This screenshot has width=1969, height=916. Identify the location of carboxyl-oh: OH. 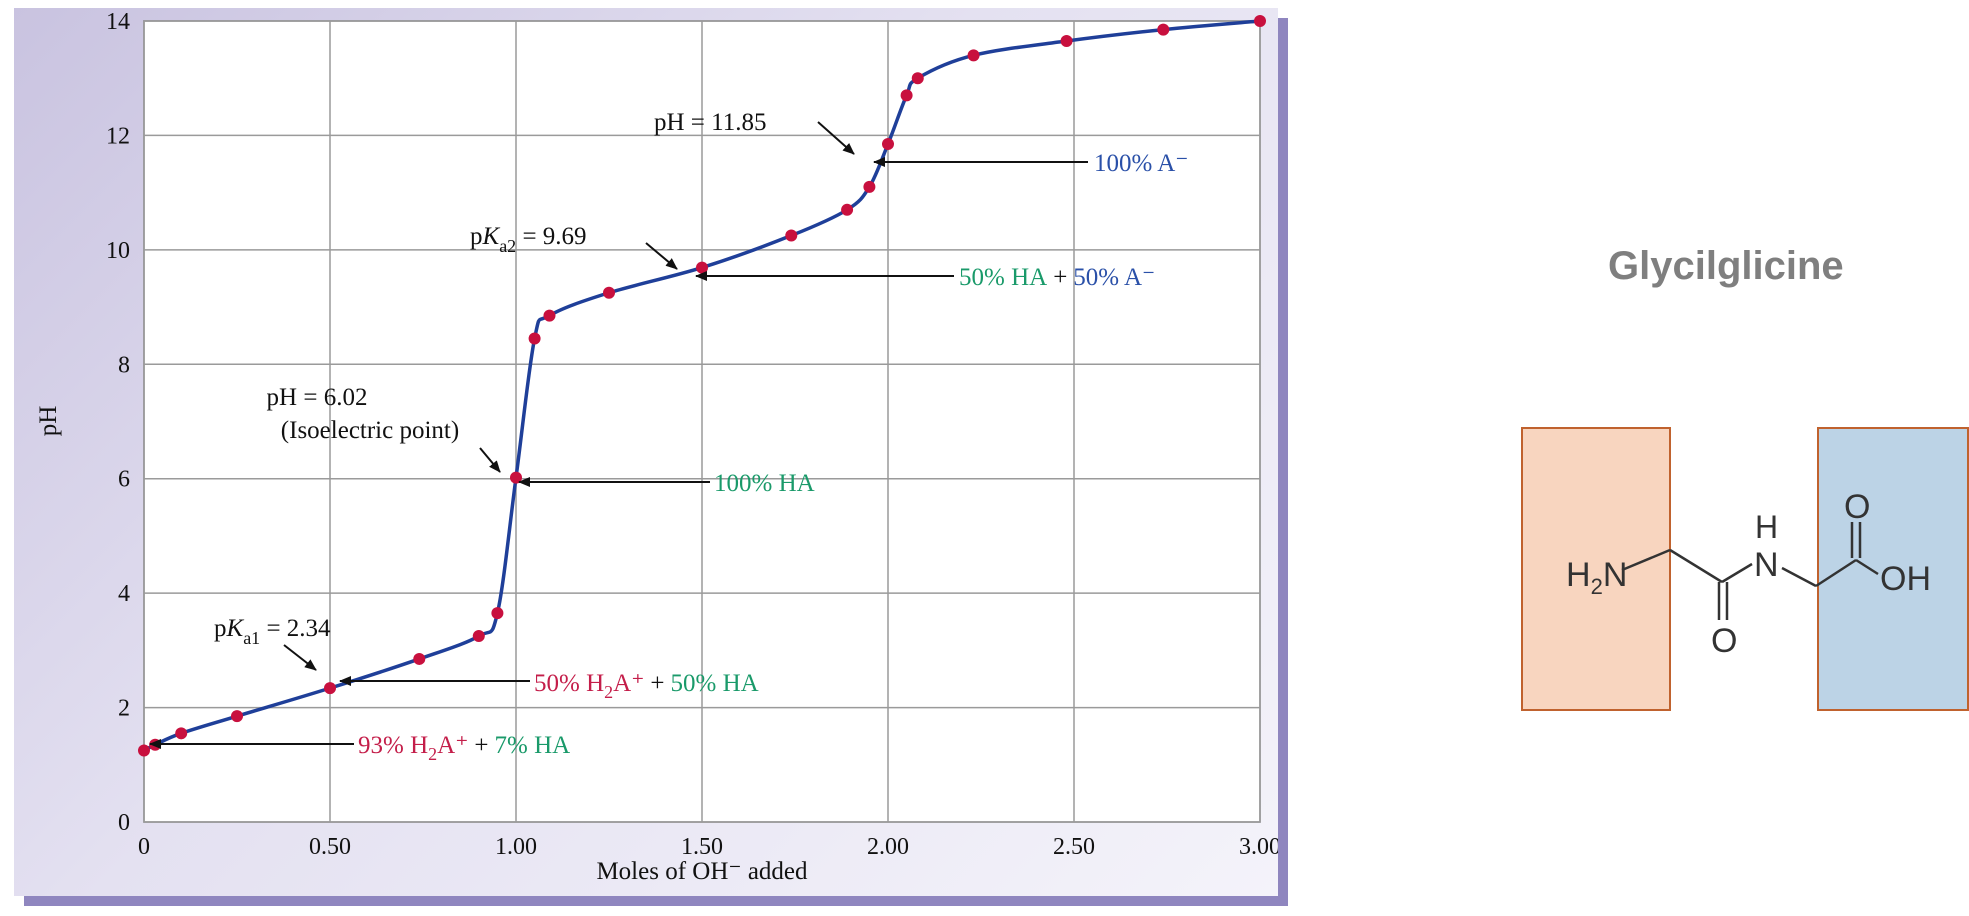
(1905, 579).